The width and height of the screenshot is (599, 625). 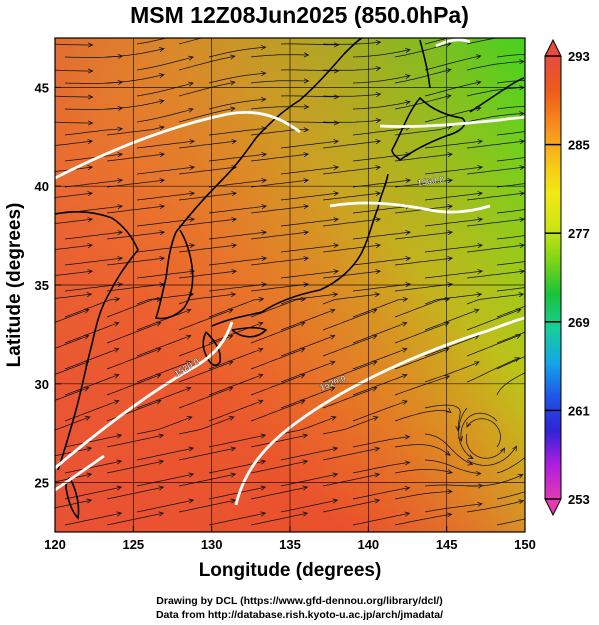 What do you see at coordinates (133, 544) in the screenshot?
I see `x-tick-label: 125` at bounding box center [133, 544].